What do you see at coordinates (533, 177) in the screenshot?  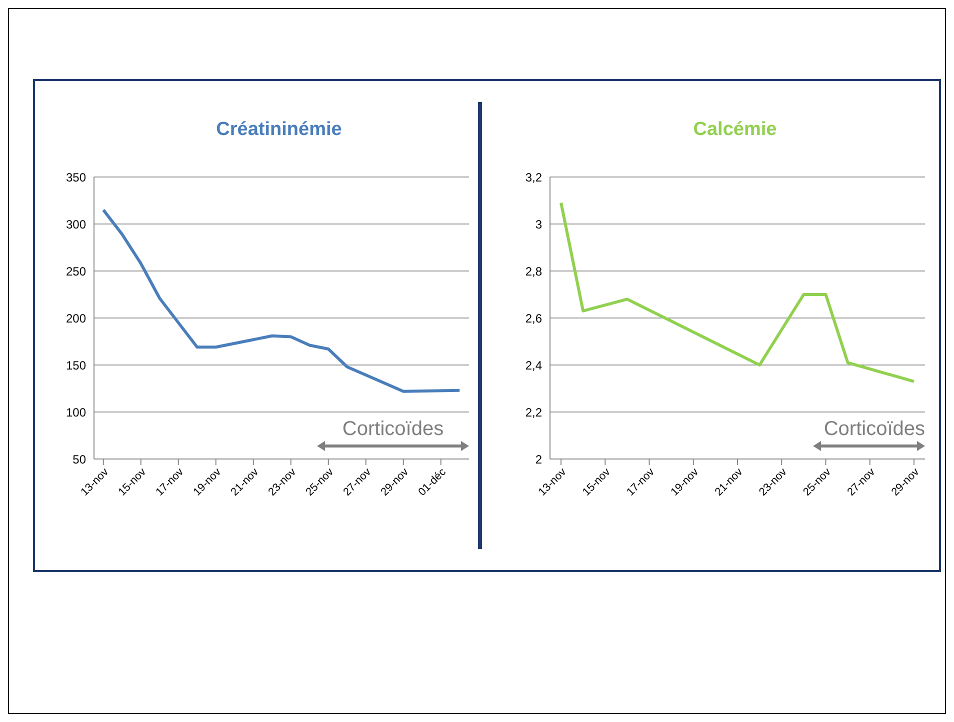 I see `y-tick-label: 3,2` at bounding box center [533, 177].